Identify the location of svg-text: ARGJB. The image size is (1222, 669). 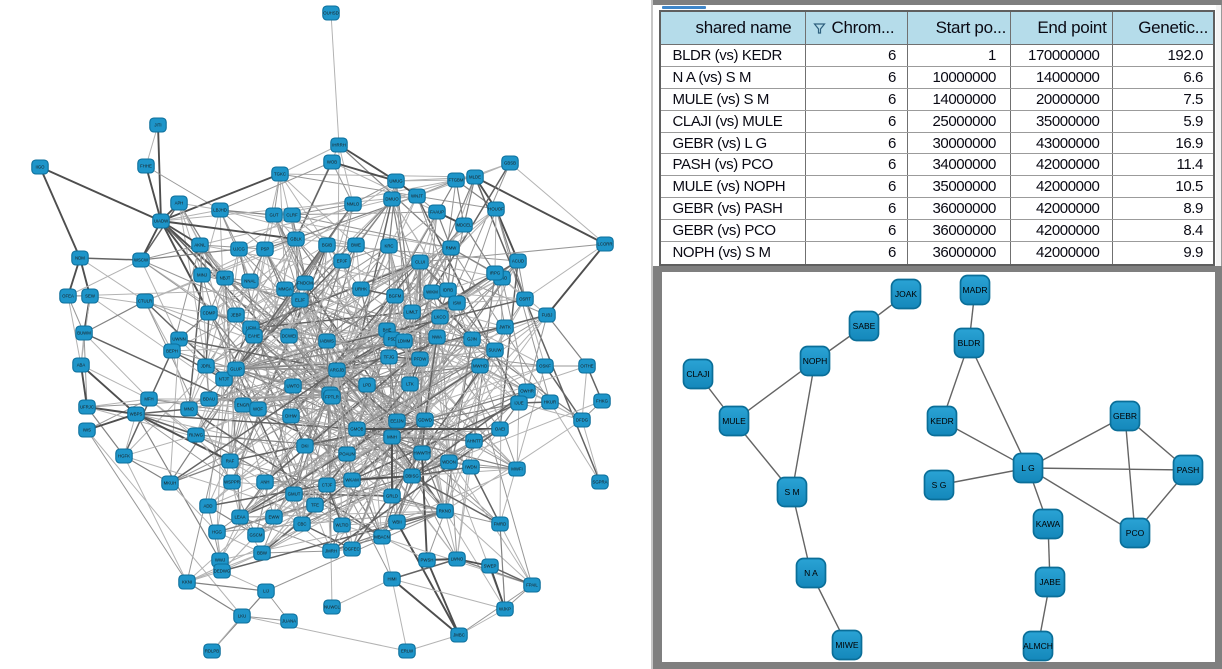
(337, 370).